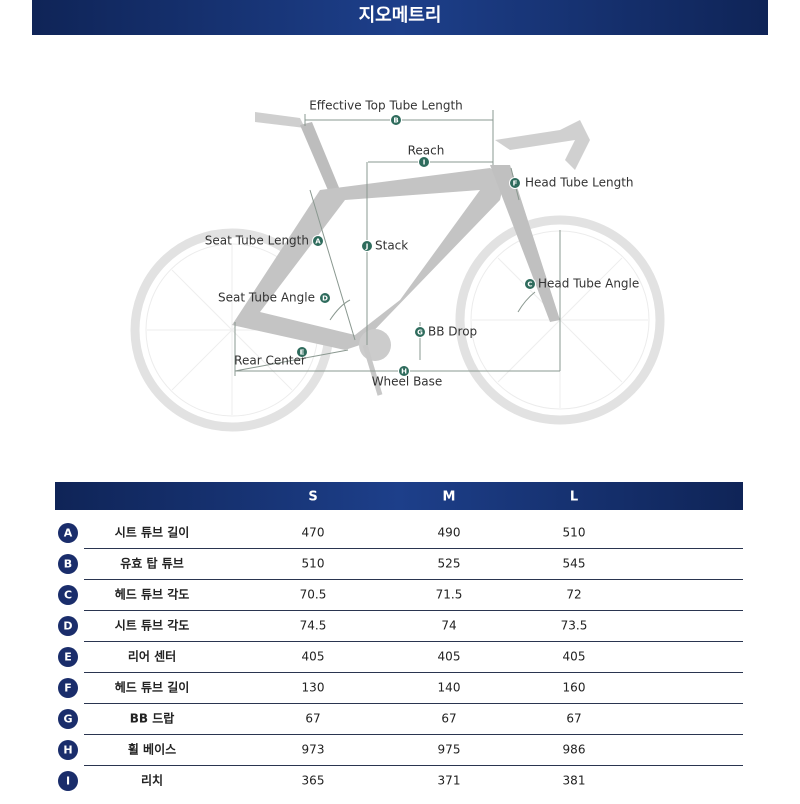 The height and width of the screenshot is (804, 800). I want to click on badge-letter: G, so click(420, 333).